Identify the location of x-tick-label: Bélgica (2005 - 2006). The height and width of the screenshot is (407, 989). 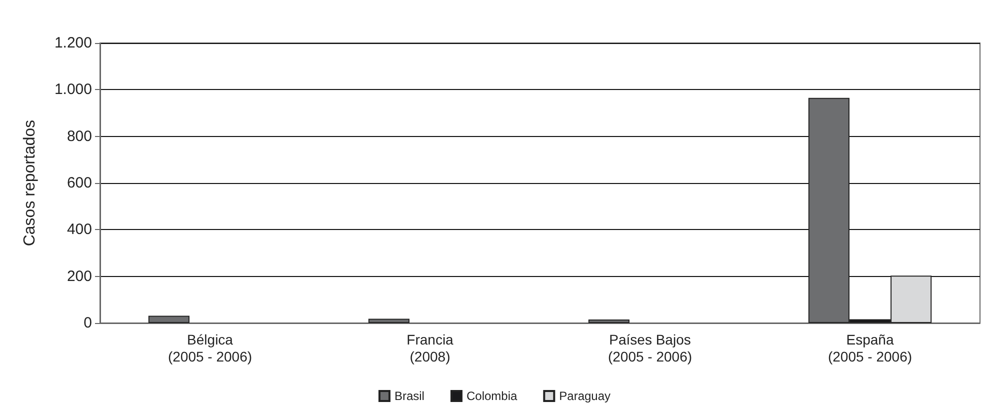
(210, 348).